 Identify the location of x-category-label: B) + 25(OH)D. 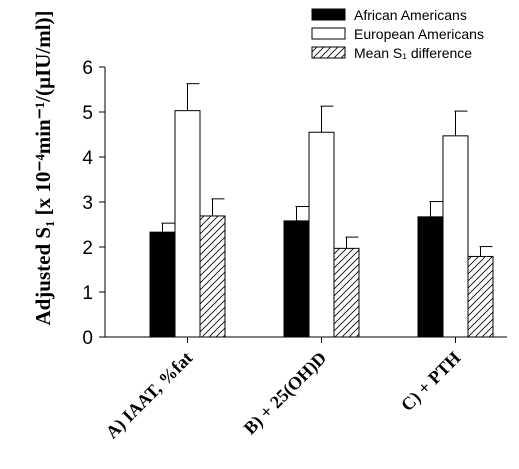
(285, 393).